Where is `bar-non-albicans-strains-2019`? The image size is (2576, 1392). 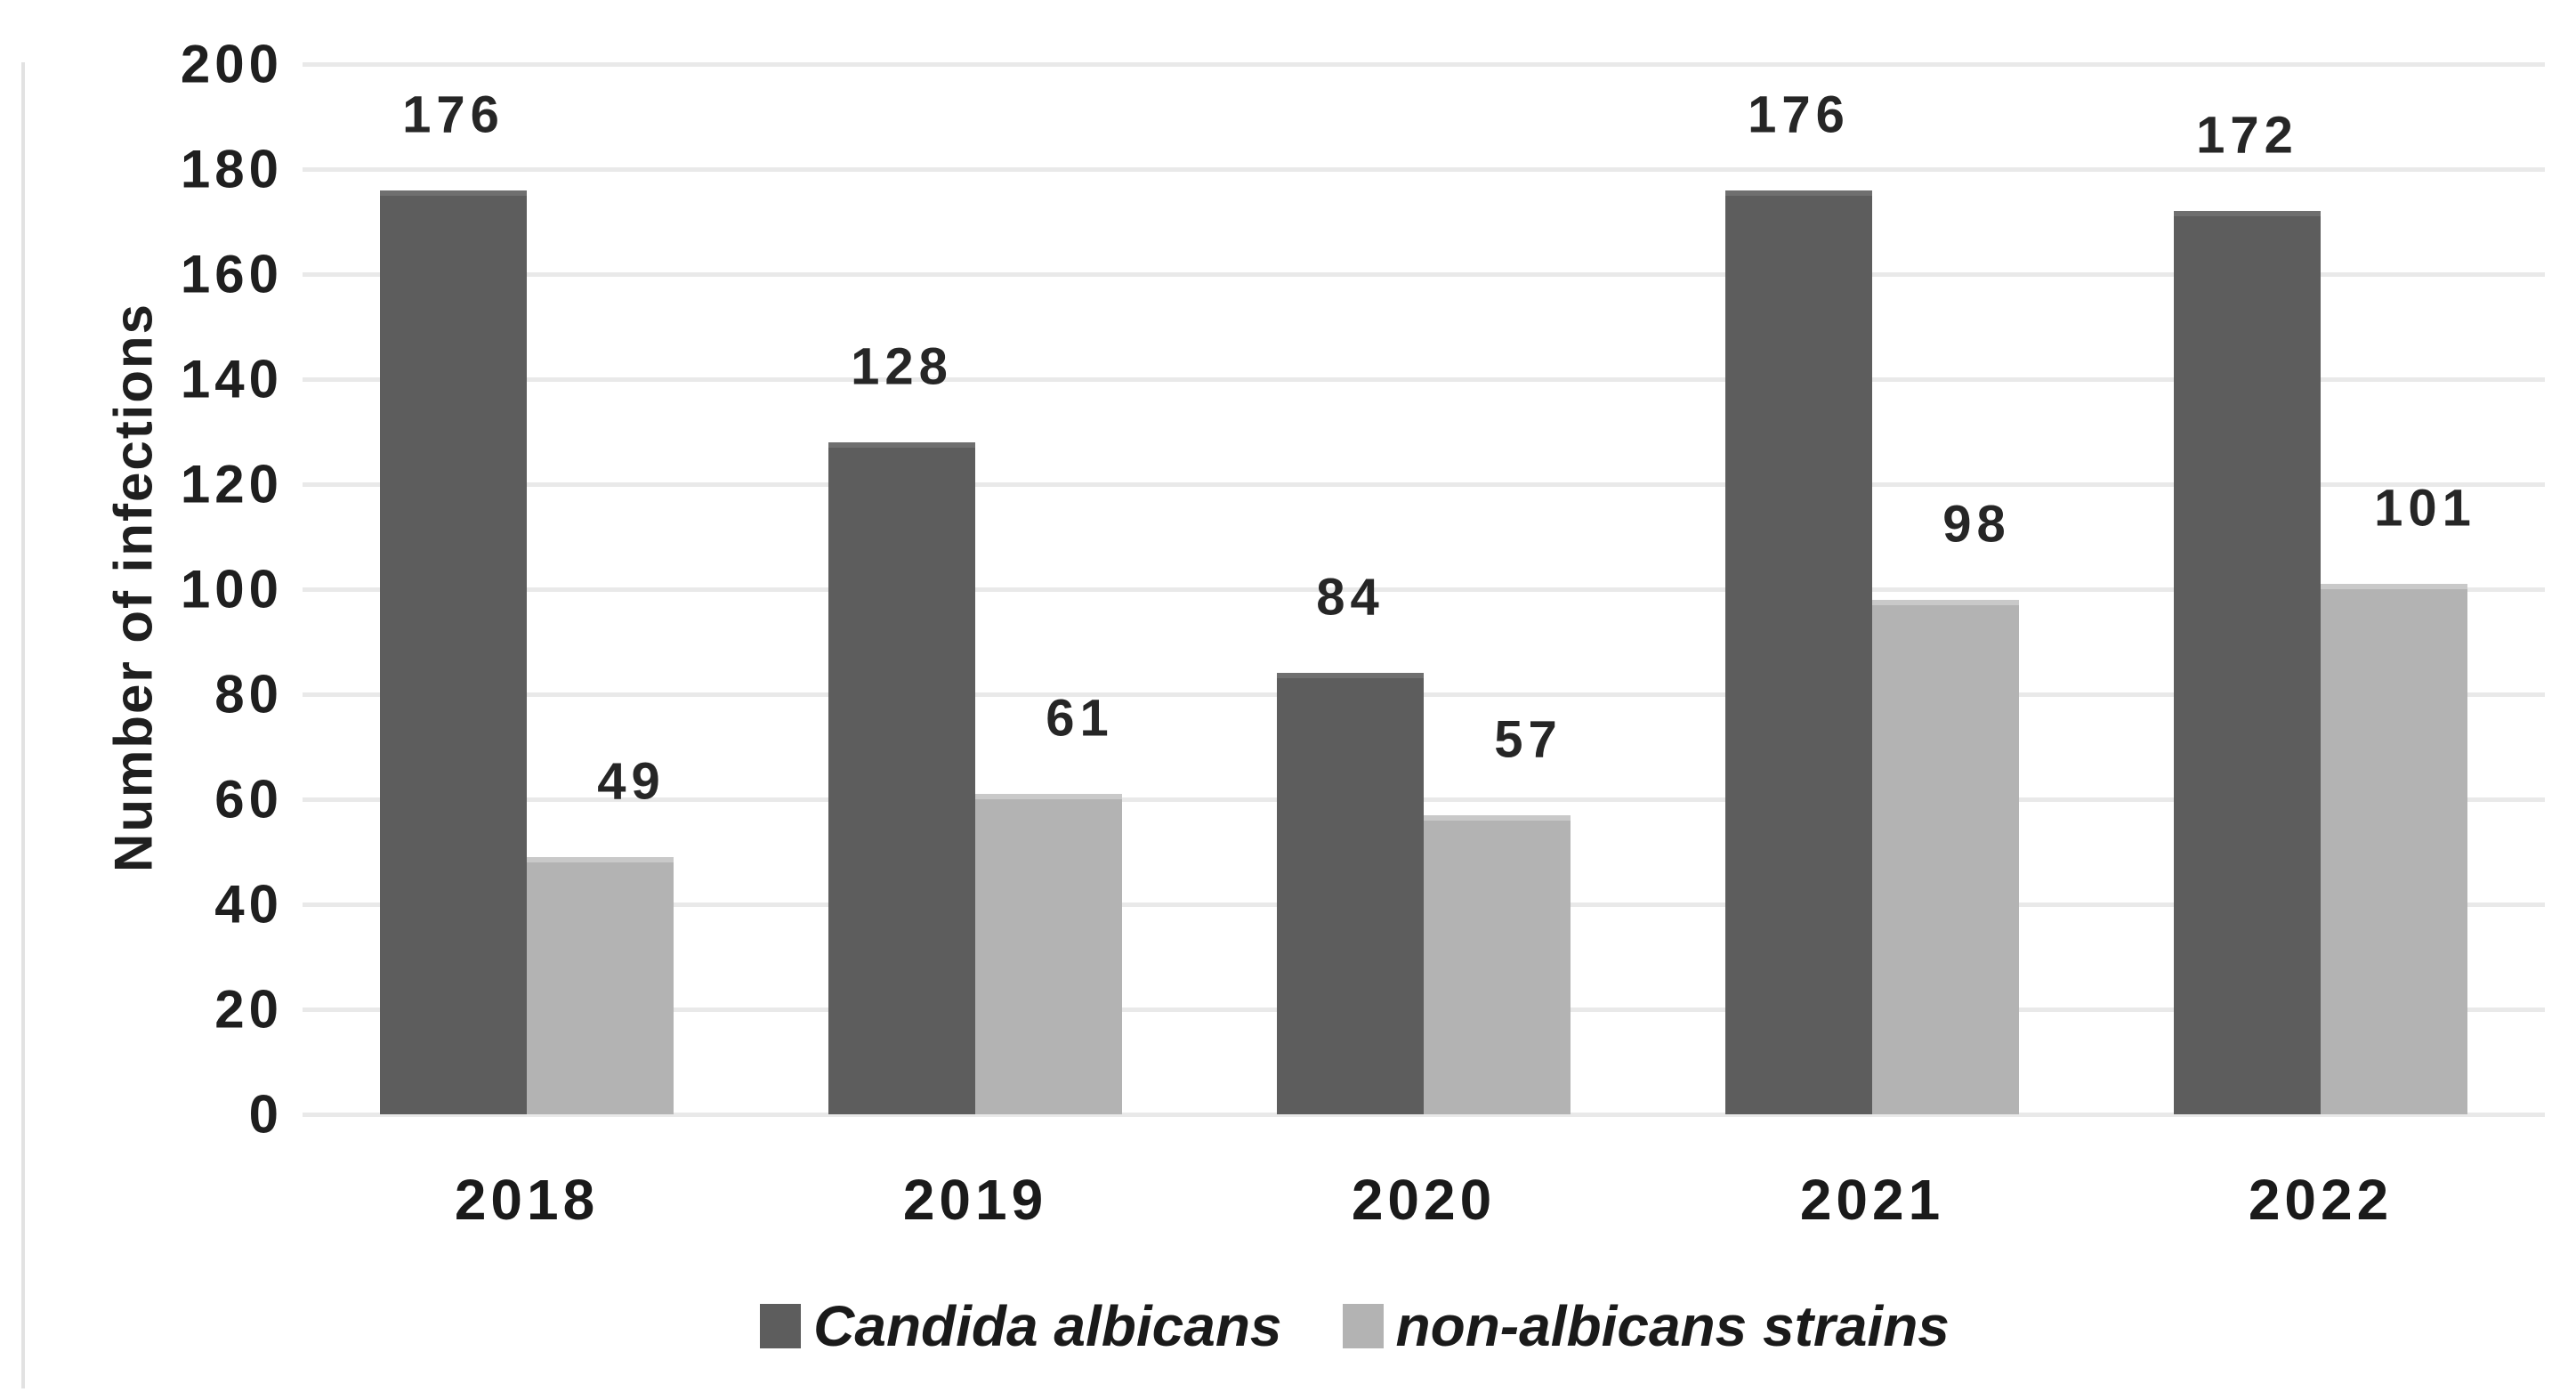
bar-non-albicans-strains-2019 is located at coordinates (1048, 954).